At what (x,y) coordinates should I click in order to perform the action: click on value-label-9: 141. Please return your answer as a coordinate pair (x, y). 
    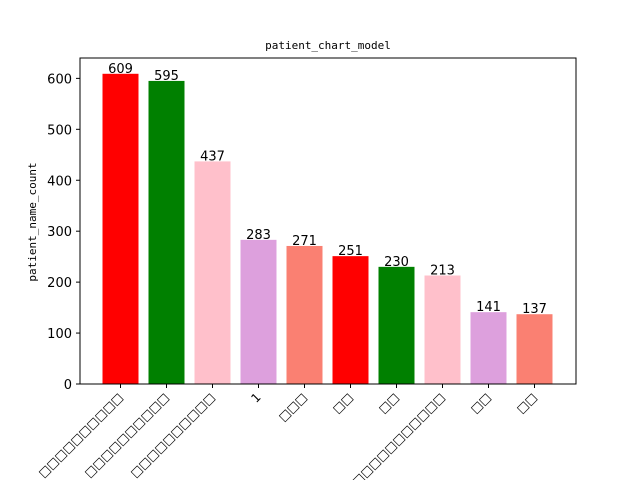
    Looking at the image, I should click on (488, 307).